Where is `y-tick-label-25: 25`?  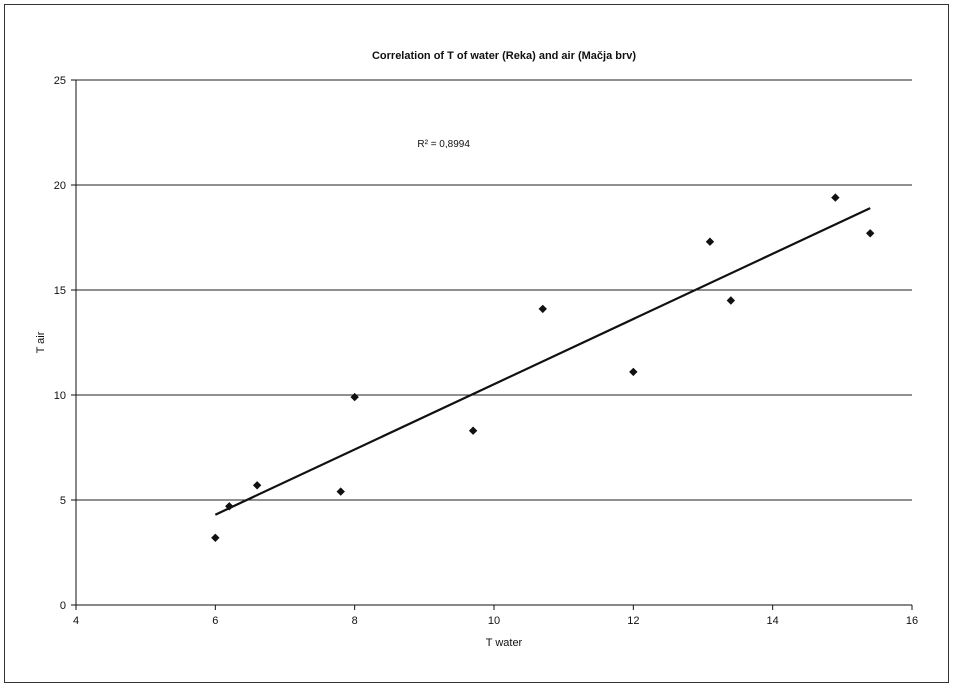
y-tick-label-25: 25 is located at coordinates (60, 81).